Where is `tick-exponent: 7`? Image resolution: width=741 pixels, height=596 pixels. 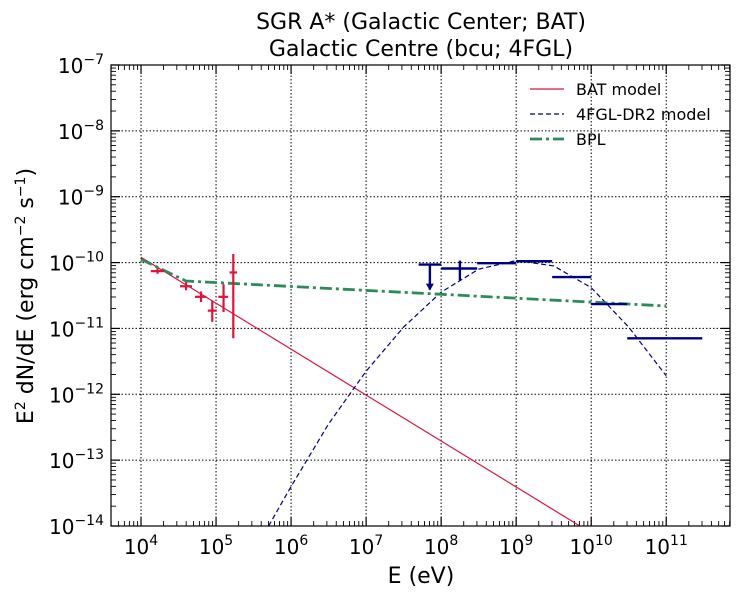 tick-exponent: 7 is located at coordinates (378, 541).